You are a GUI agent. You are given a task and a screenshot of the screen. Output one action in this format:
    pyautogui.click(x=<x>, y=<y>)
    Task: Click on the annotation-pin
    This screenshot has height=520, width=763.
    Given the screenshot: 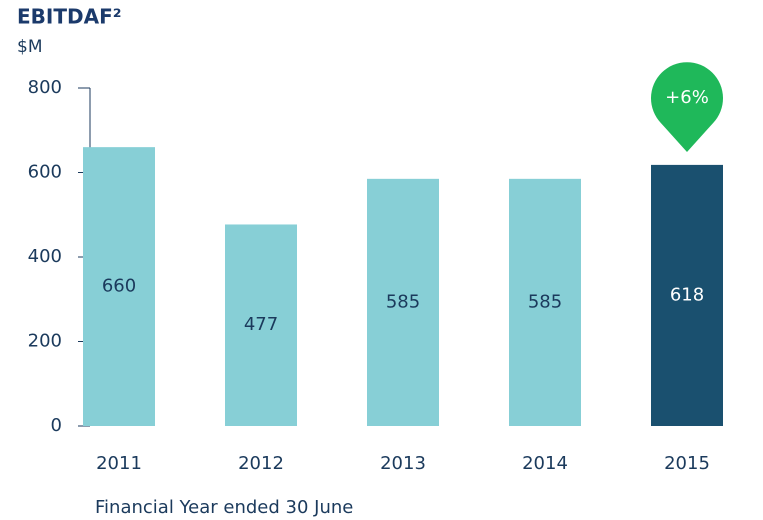 What is the action you would take?
    pyautogui.click(x=687, y=107)
    